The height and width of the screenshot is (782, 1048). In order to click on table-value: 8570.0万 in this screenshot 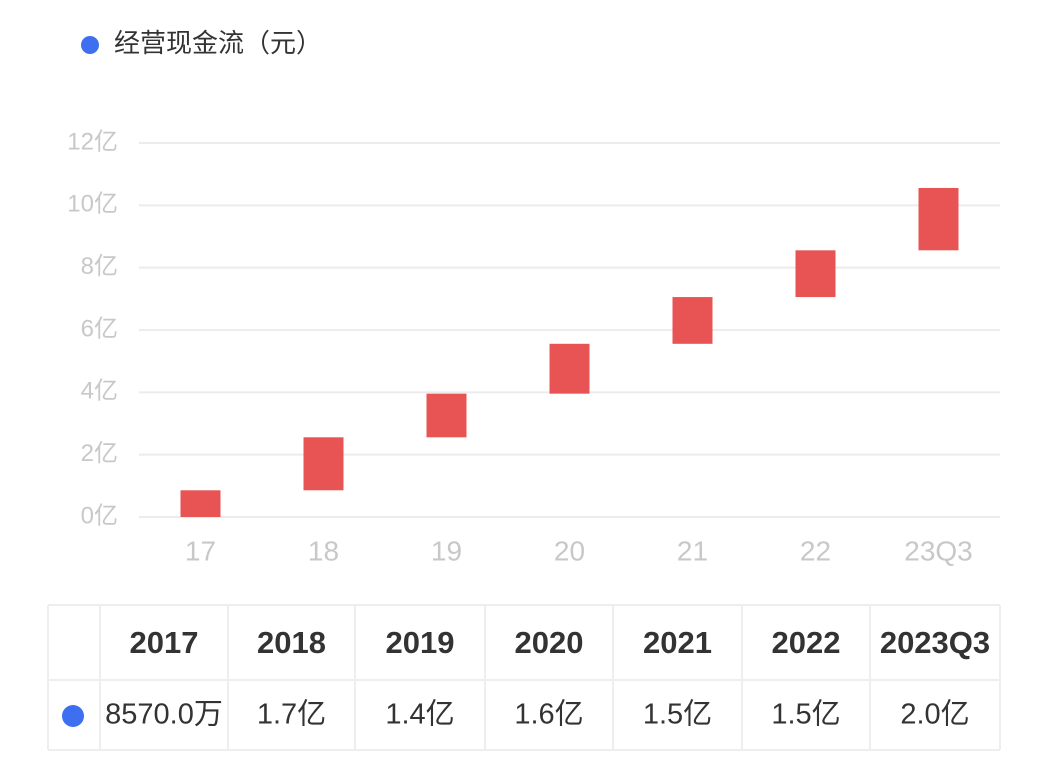, I will do `click(164, 715)`.